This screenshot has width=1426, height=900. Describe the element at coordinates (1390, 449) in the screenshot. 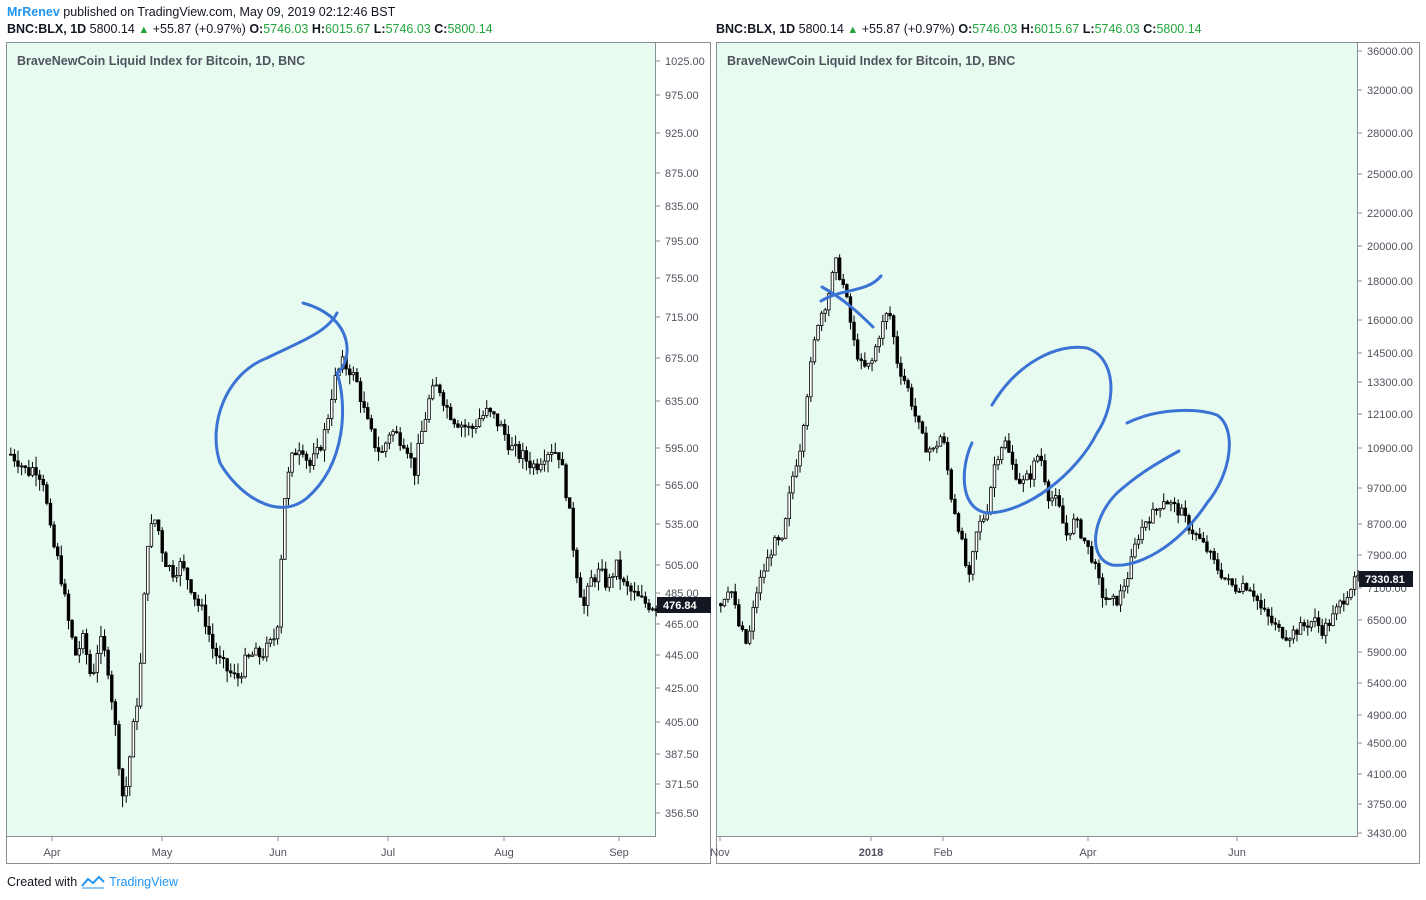

I see `y-tick-label: 10900.00` at that location.